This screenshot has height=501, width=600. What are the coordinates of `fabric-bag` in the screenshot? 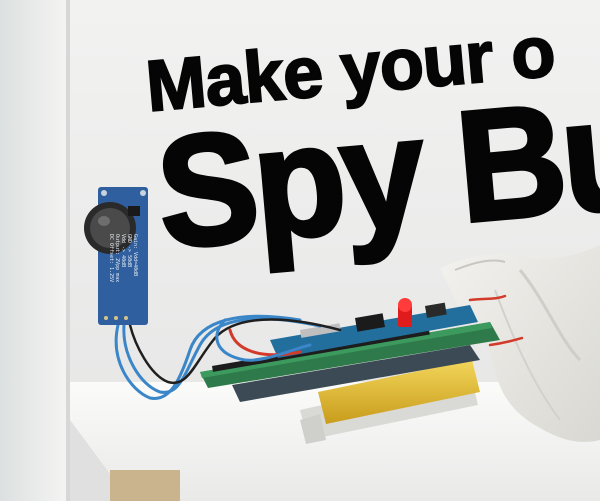 It's located at (520, 343).